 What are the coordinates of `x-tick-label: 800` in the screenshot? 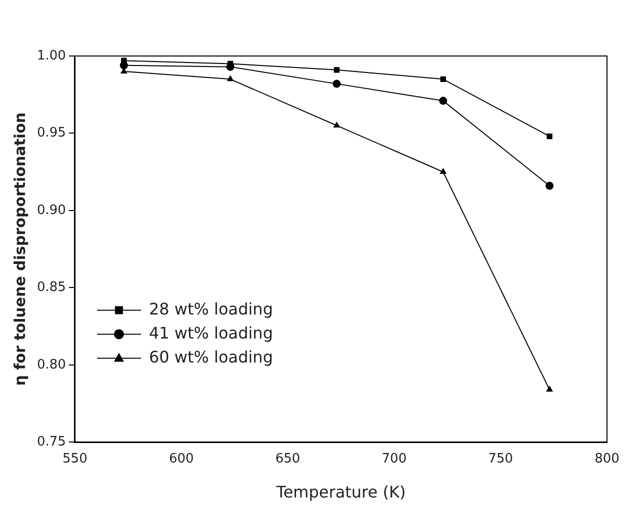 It's located at (607, 458).